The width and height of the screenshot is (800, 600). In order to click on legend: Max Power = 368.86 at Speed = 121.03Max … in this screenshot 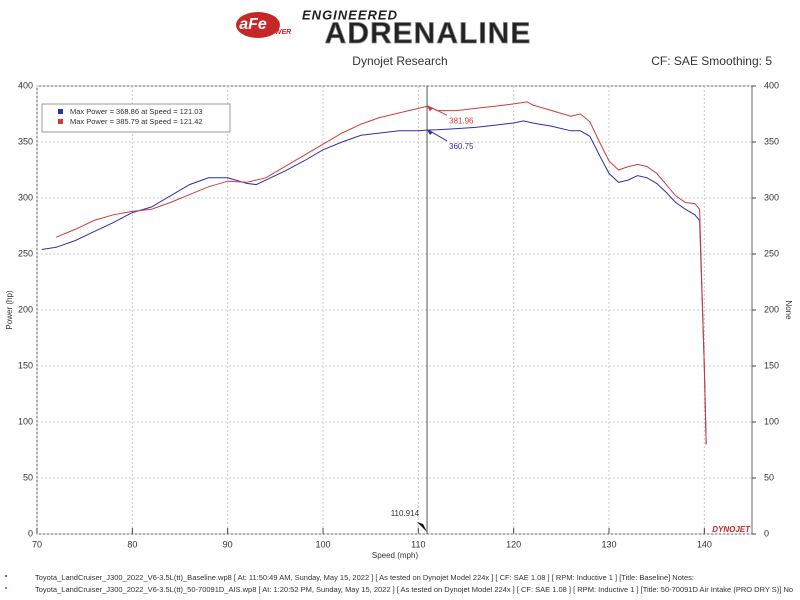, I will do `click(136, 118)`.